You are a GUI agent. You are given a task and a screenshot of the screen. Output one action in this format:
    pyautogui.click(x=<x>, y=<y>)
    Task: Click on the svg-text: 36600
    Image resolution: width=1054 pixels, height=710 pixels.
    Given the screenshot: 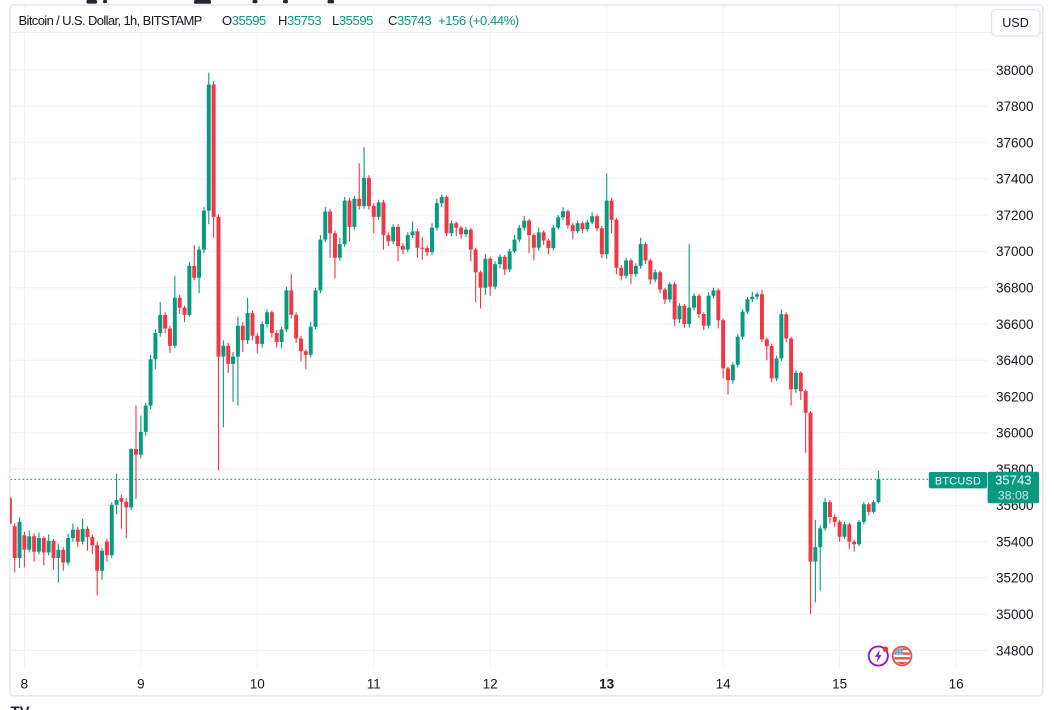 What is the action you would take?
    pyautogui.click(x=1015, y=324)
    